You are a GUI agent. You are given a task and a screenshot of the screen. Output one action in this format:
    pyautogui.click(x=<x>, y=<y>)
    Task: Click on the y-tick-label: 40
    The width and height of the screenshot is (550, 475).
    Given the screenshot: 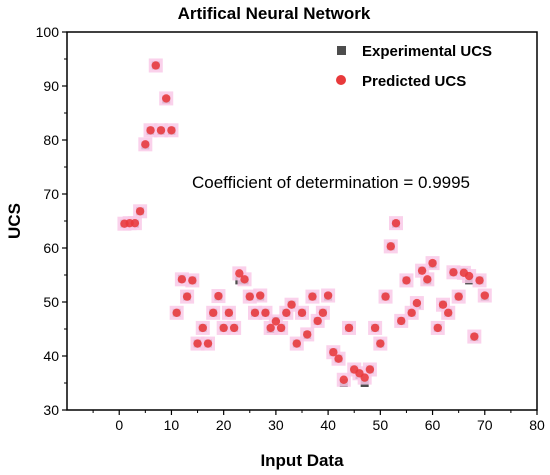 What is the action you would take?
    pyautogui.click(x=51, y=356)
    